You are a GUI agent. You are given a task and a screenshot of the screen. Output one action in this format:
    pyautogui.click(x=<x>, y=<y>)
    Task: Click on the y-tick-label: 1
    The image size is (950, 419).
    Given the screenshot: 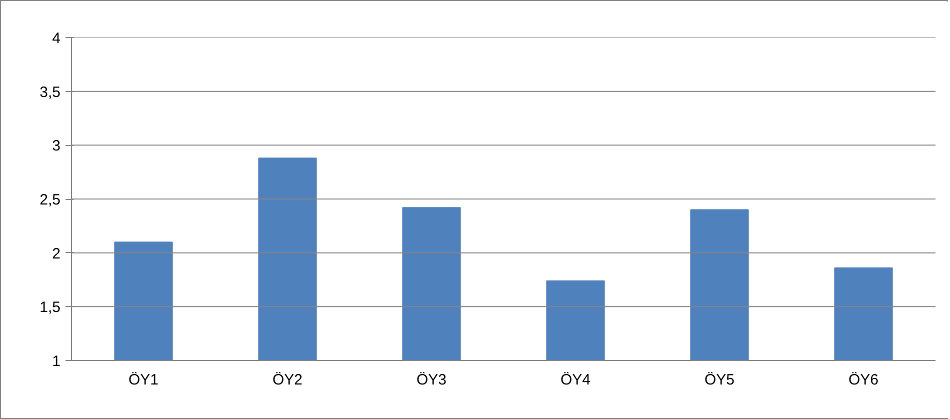 What is the action you would take?
    pyautogui.click(x=56, y=361)
    